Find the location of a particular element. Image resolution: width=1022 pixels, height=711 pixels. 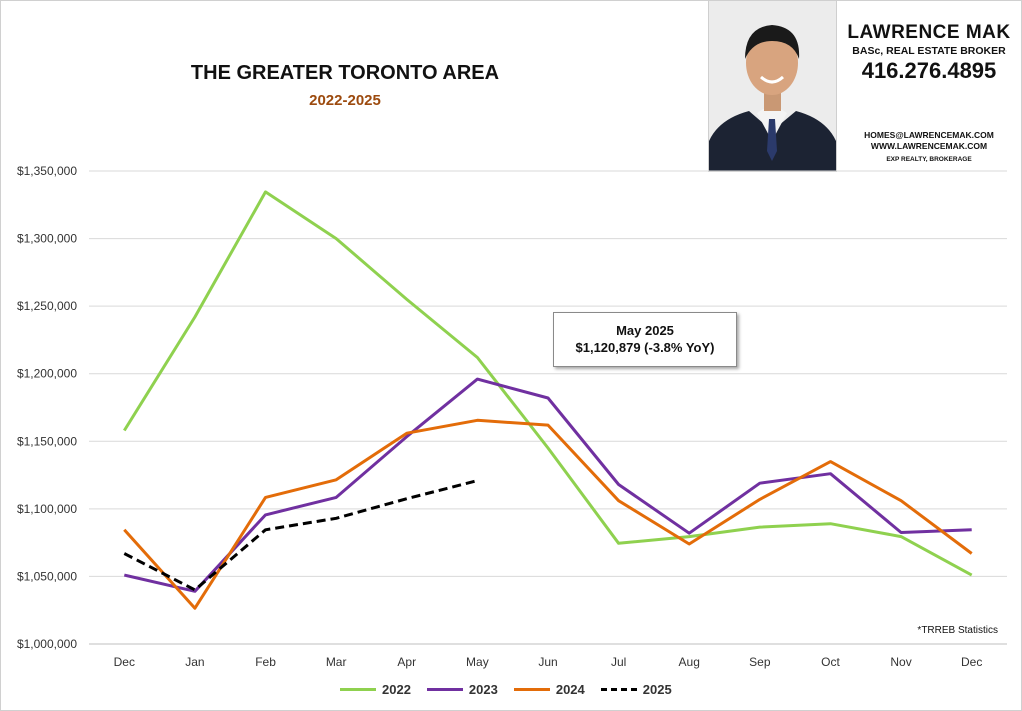

agent-credentials: BASc, REAL ESTATE BROKER is located at coordinates (929, 51).